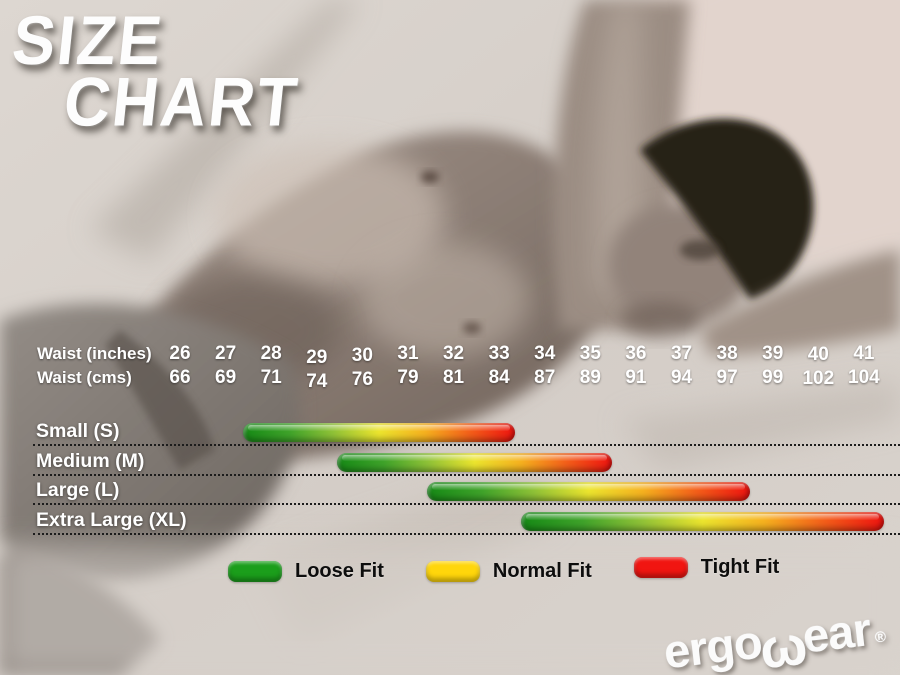  I want to click on size-range-bar-large, so click(588, 491).